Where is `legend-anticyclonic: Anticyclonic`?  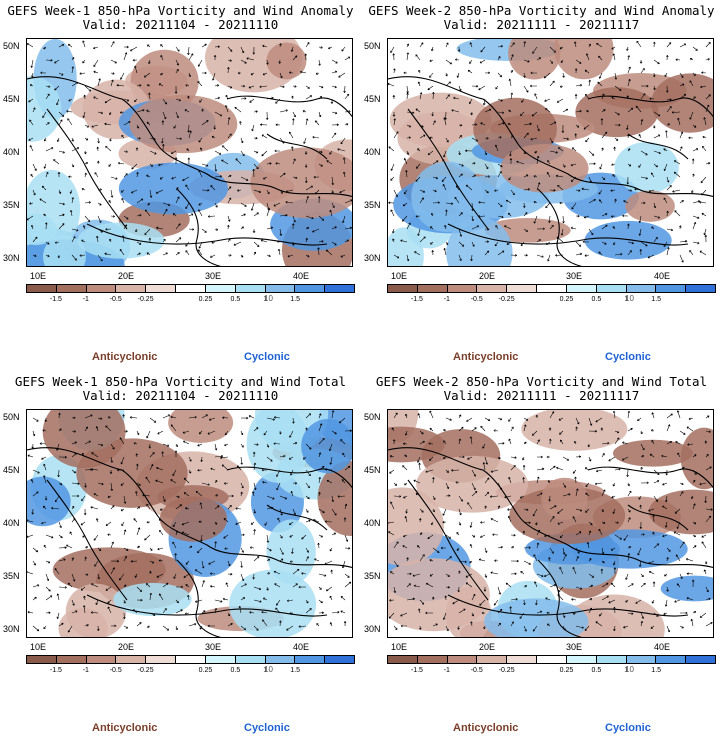 legend-anticyclonic: Anticyclonic is located at coordinates (125, 357).